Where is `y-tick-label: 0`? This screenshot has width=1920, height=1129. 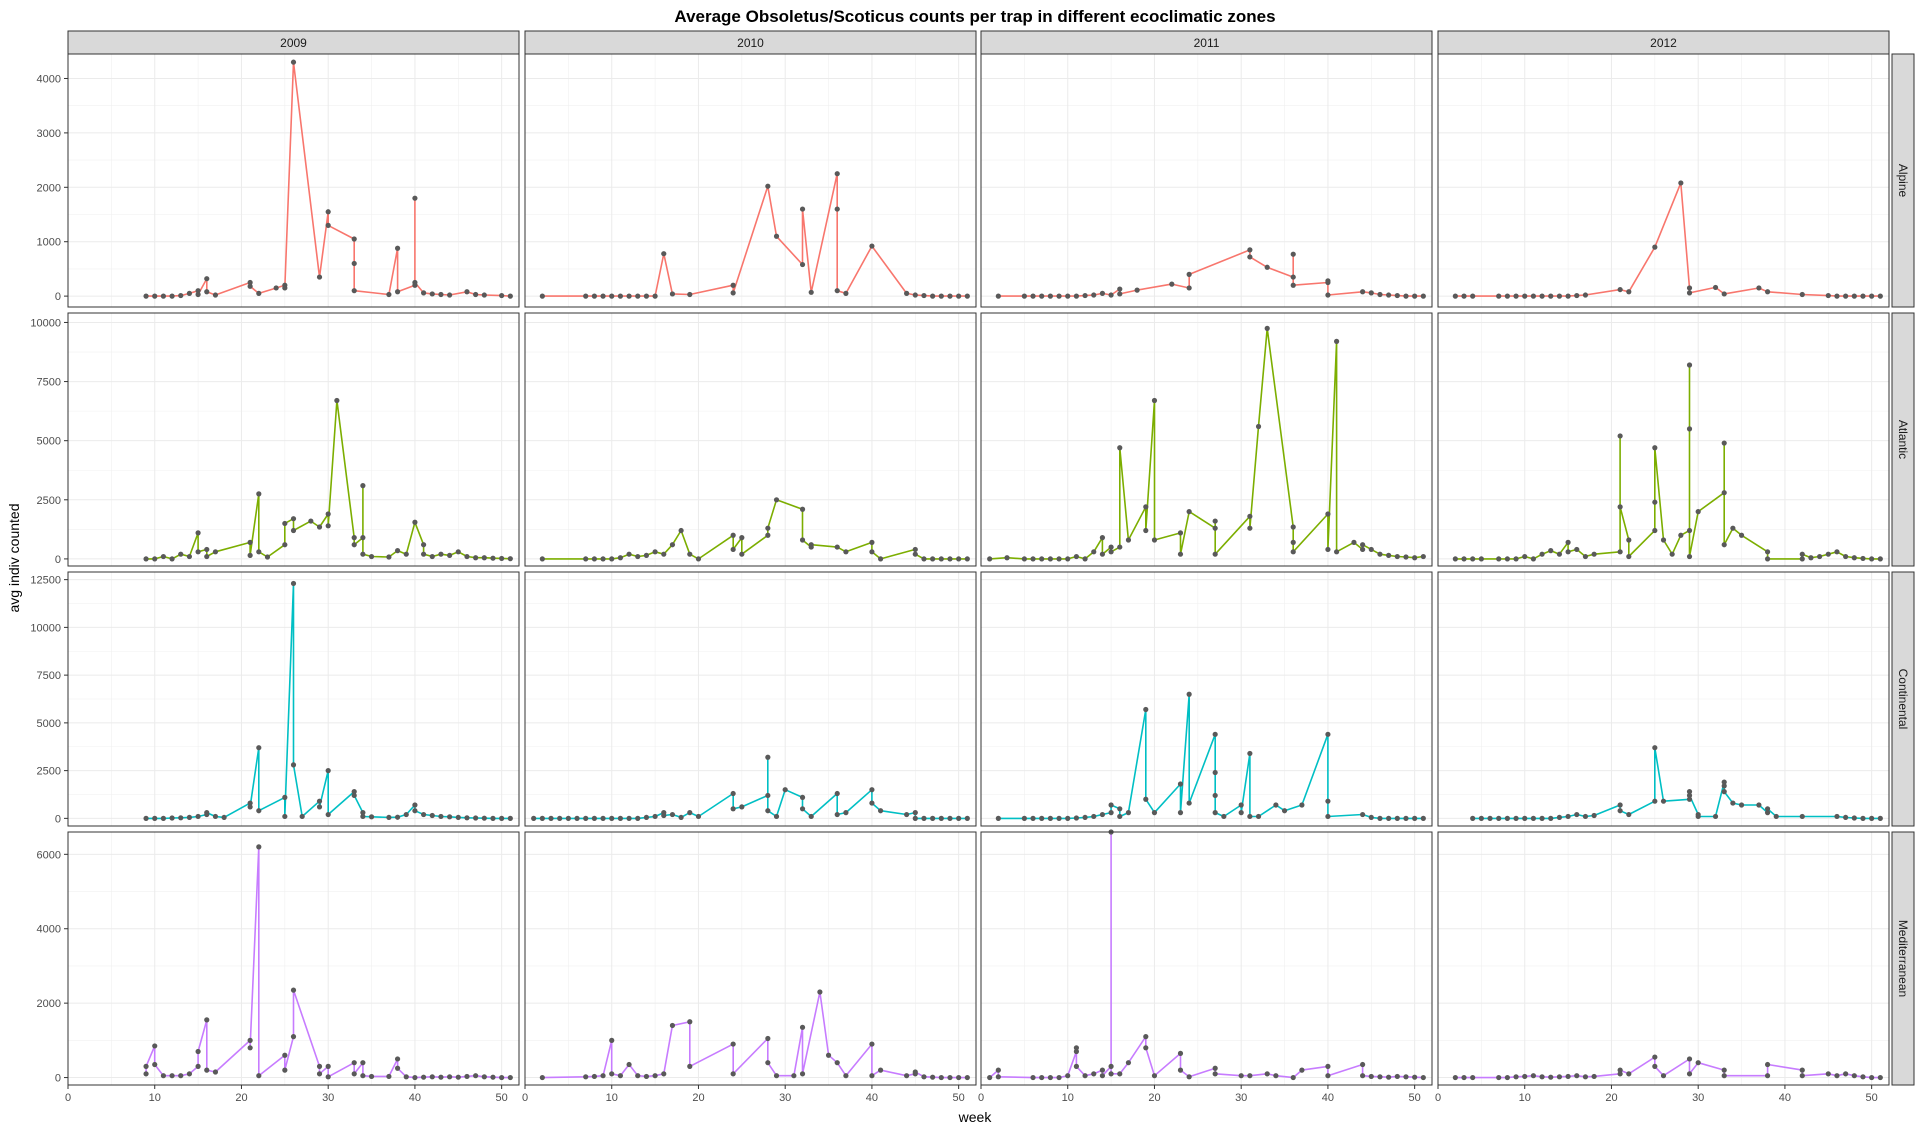
y-tick-label: 0 is located at coordinates (58, 560).